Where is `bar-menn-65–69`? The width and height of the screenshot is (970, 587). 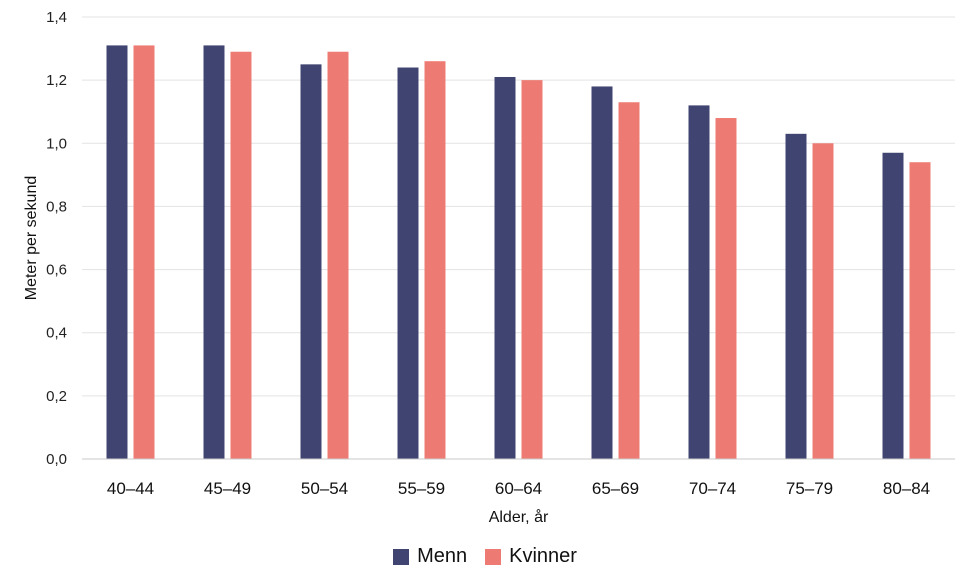 bar-menn-65–69 is located at coordinates (602, 272).